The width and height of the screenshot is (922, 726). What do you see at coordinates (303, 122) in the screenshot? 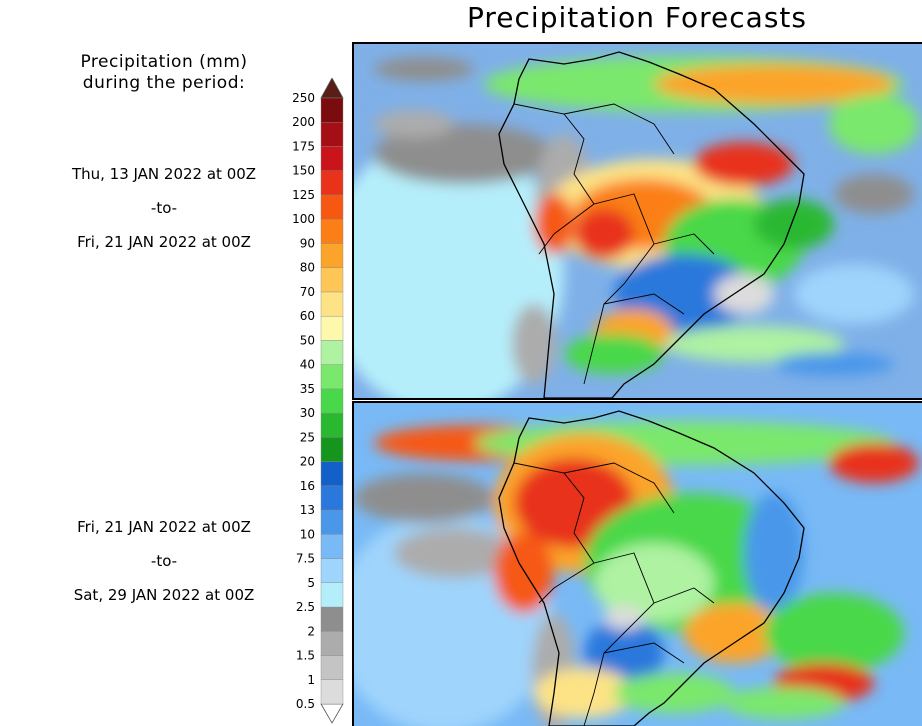
I see `colorbar-tick-label: 200` at bounding box center [303, 122].